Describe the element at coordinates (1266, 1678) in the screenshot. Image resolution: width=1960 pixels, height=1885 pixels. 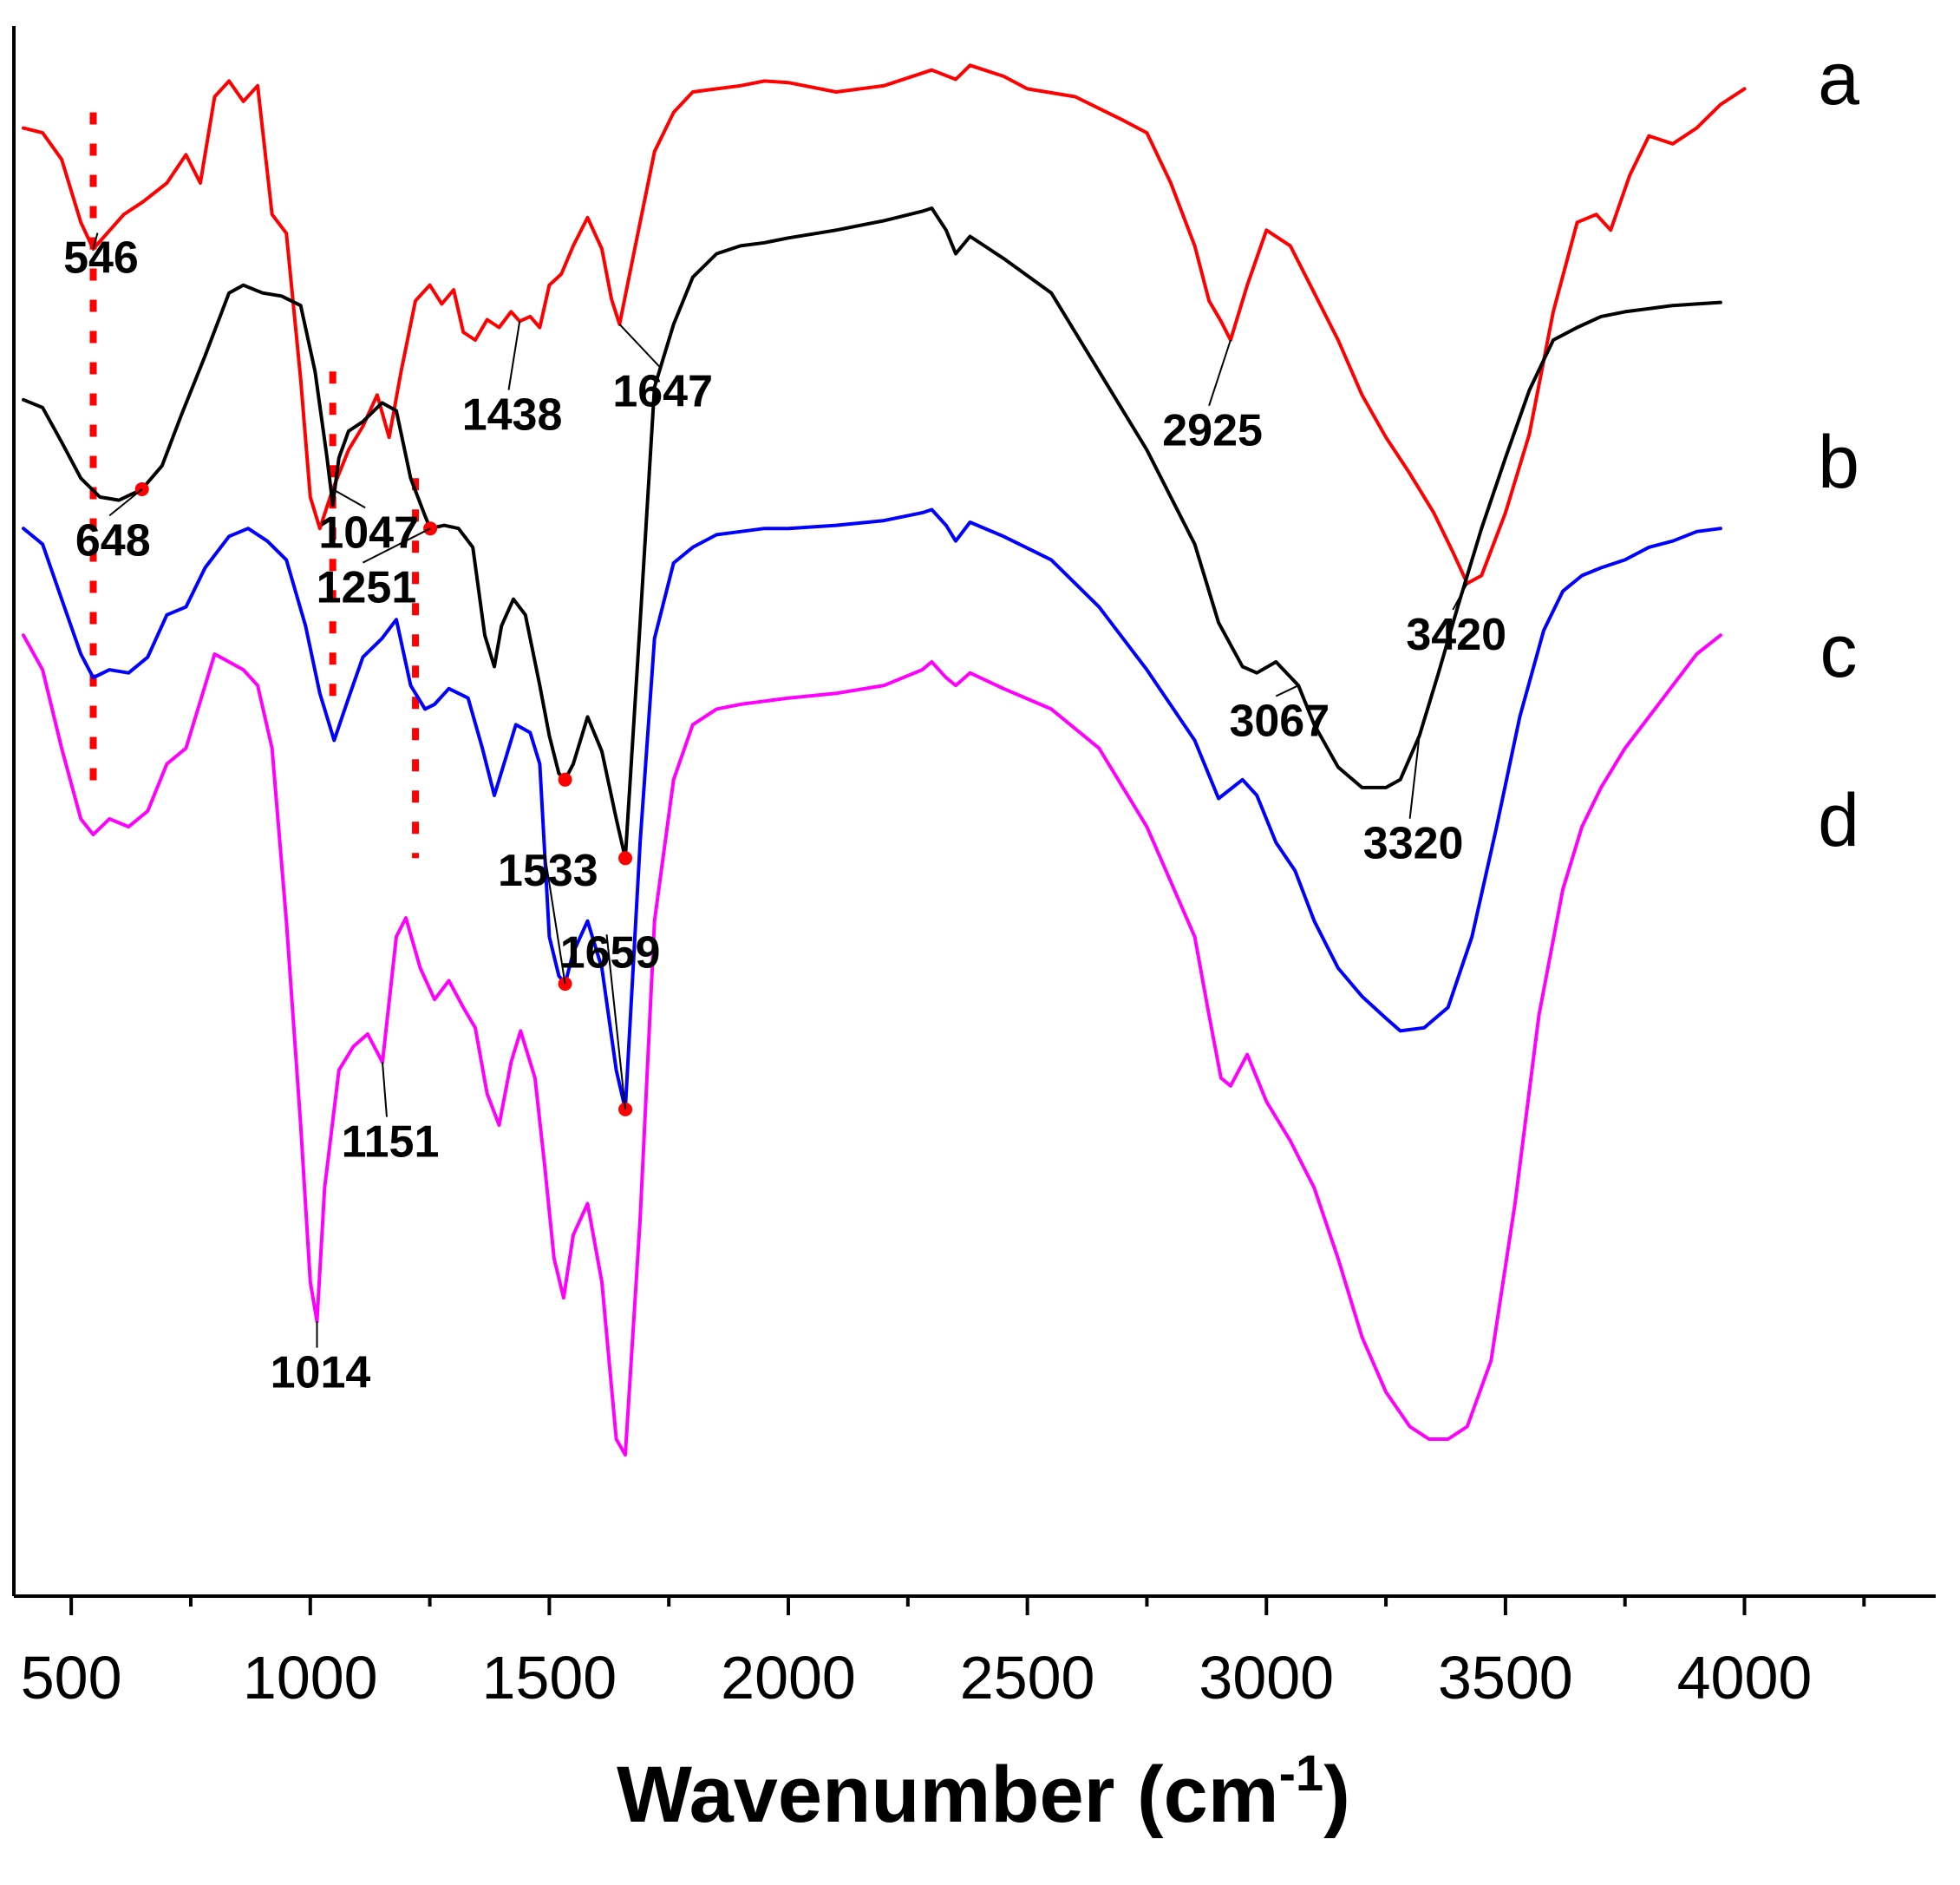
I see `x-tick-label: 3000` at that location.